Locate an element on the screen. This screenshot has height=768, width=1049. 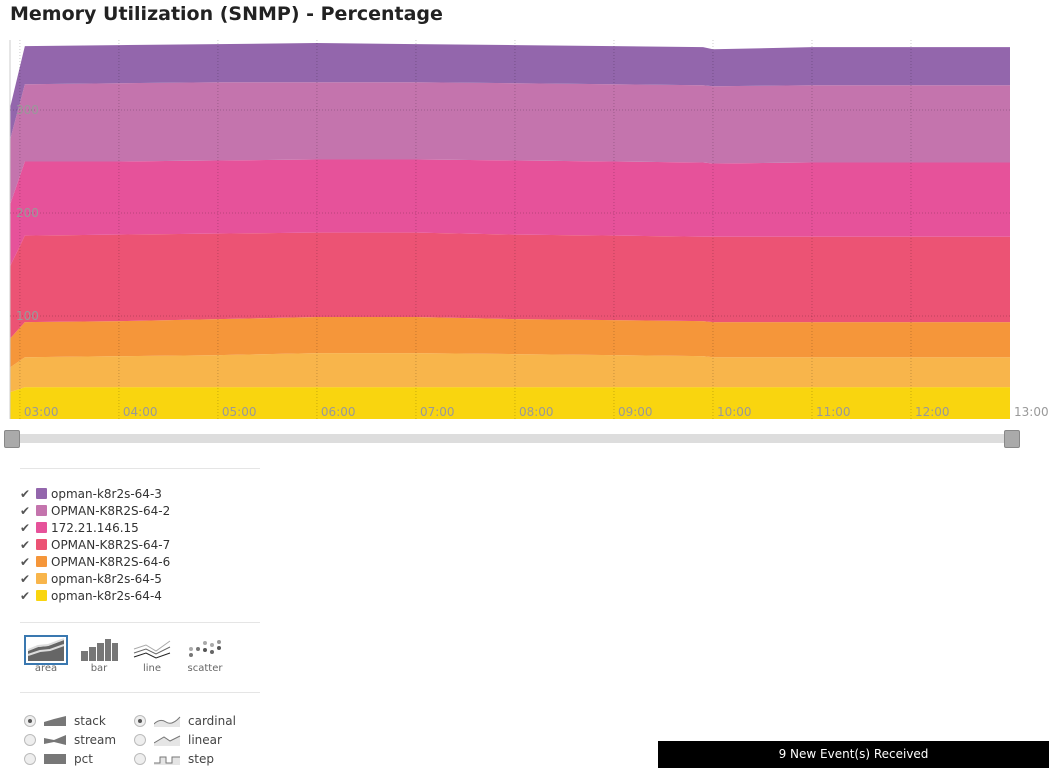
y-tick-label: 200 is located at coordinates (27, 213).